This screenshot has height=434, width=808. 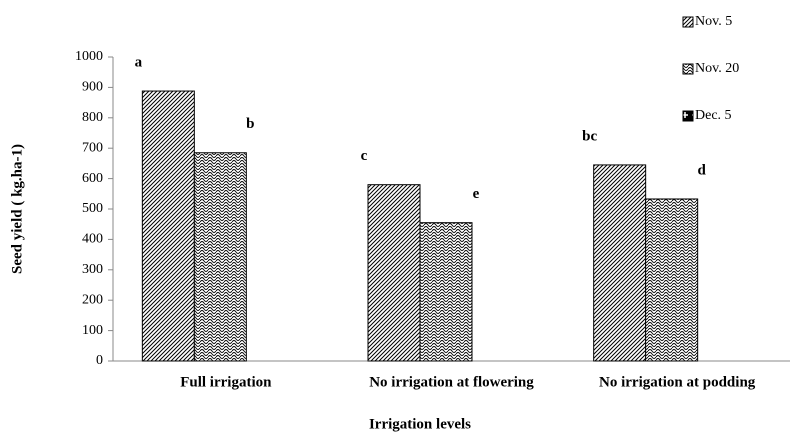 I want to click on significance-letter: c, so click(x=364, y=156).